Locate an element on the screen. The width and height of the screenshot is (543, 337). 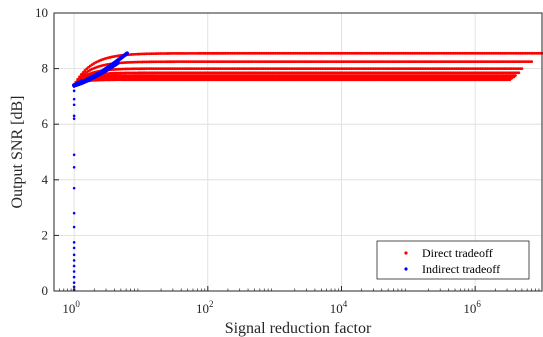
legend-label-direct: Direct tradeoff is located at coordinates (457, 253).